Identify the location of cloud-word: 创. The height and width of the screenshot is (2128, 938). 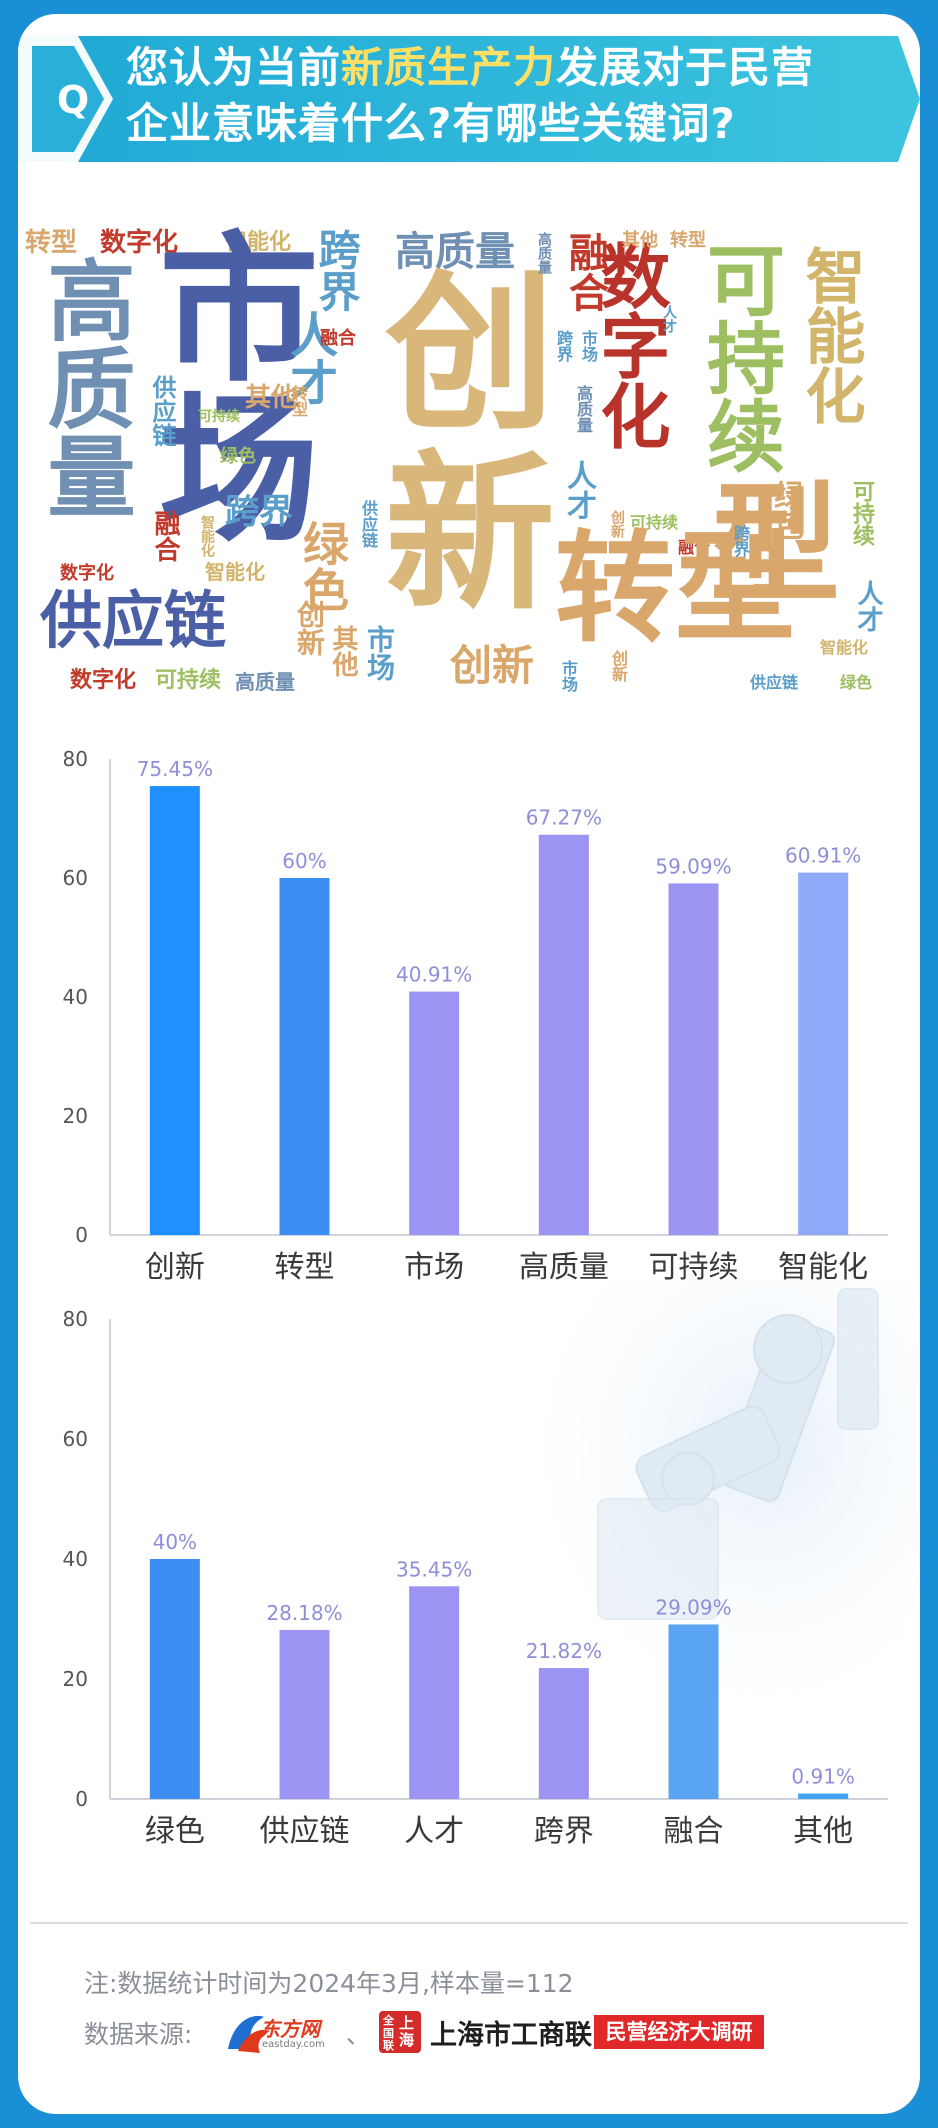
(470, 355).